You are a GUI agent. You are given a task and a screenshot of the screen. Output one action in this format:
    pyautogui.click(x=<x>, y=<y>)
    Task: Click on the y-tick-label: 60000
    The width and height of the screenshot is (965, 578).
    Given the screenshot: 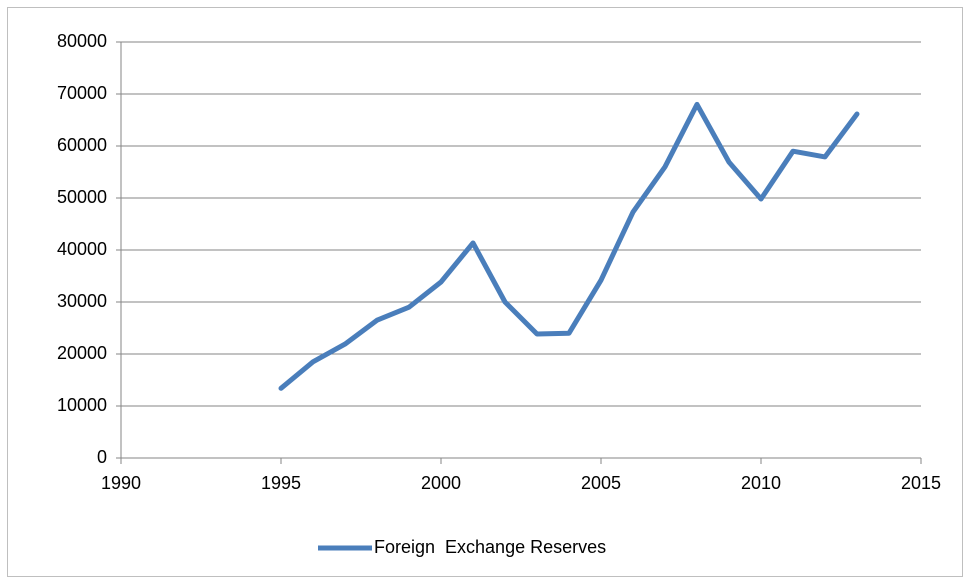 What is the action you would take?
    pyautogui.click(x=82, y=145)
    